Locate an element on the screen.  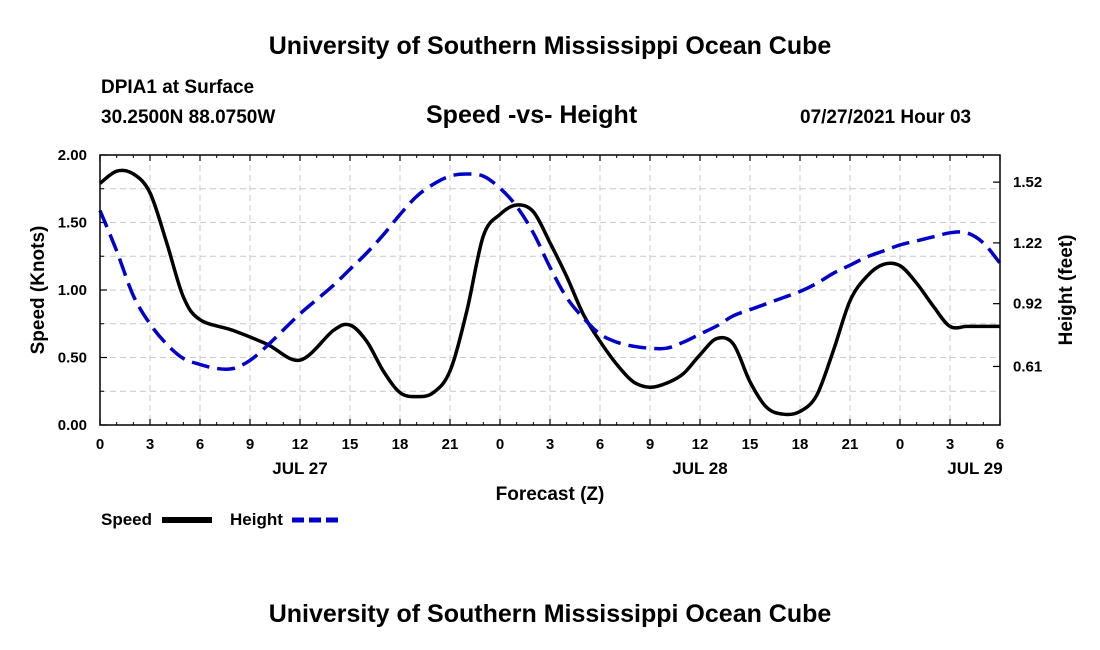
y-tick-label: 1.50 is located at coordinates (72, 223).